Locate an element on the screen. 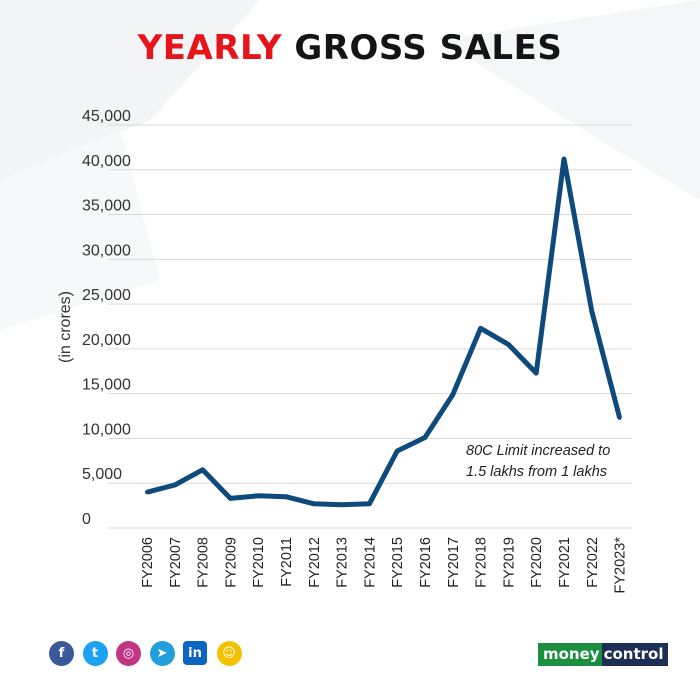 This screenshot has width=700, height=700. y-tick-label: 15,000 is located at coordinates (106, 385).